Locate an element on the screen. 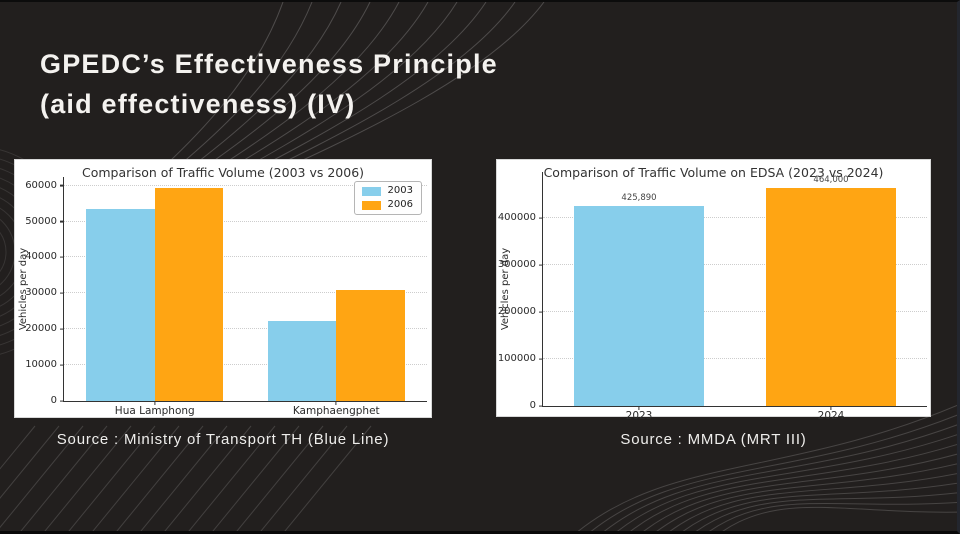 This screenshot has height=534, width=960. legend-item: 2006 is located at coordinates (387, 204).